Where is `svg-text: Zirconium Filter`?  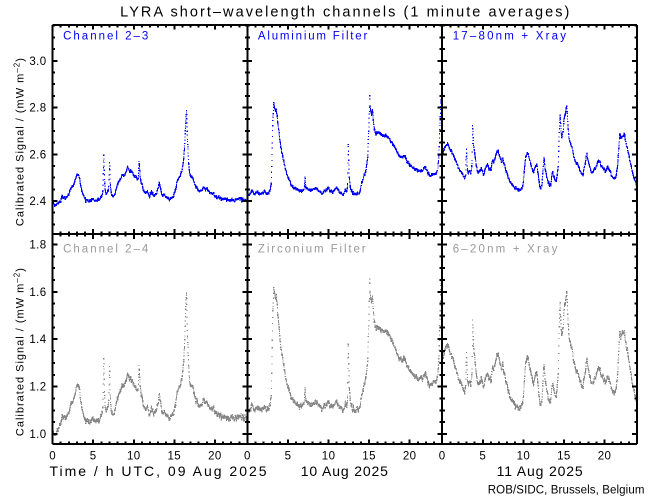 svg-text: Zirconium Filter is located at coordinates (313, 249).